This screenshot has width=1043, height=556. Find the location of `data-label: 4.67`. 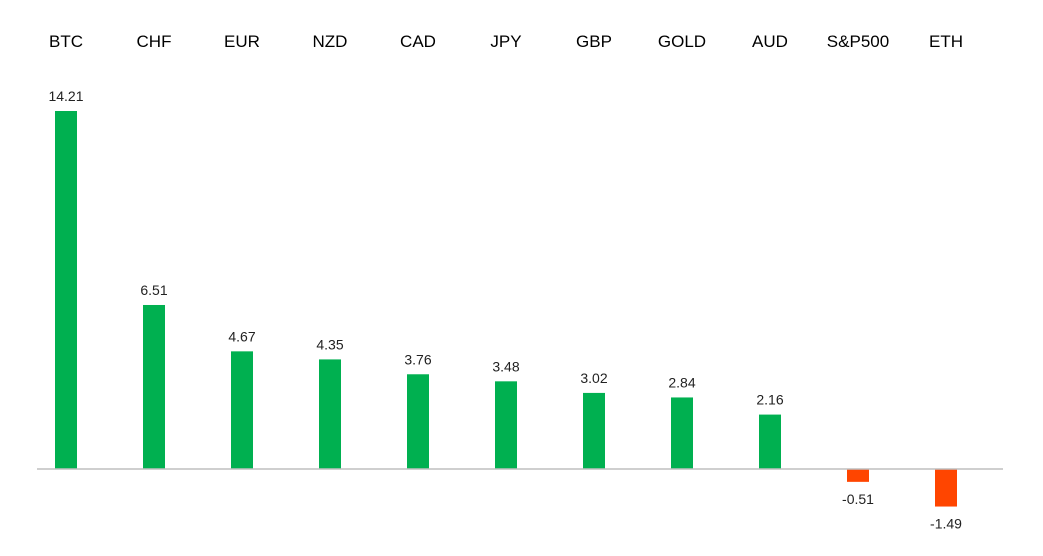

data-label: 4.67 is located at coordinates (241, 336).